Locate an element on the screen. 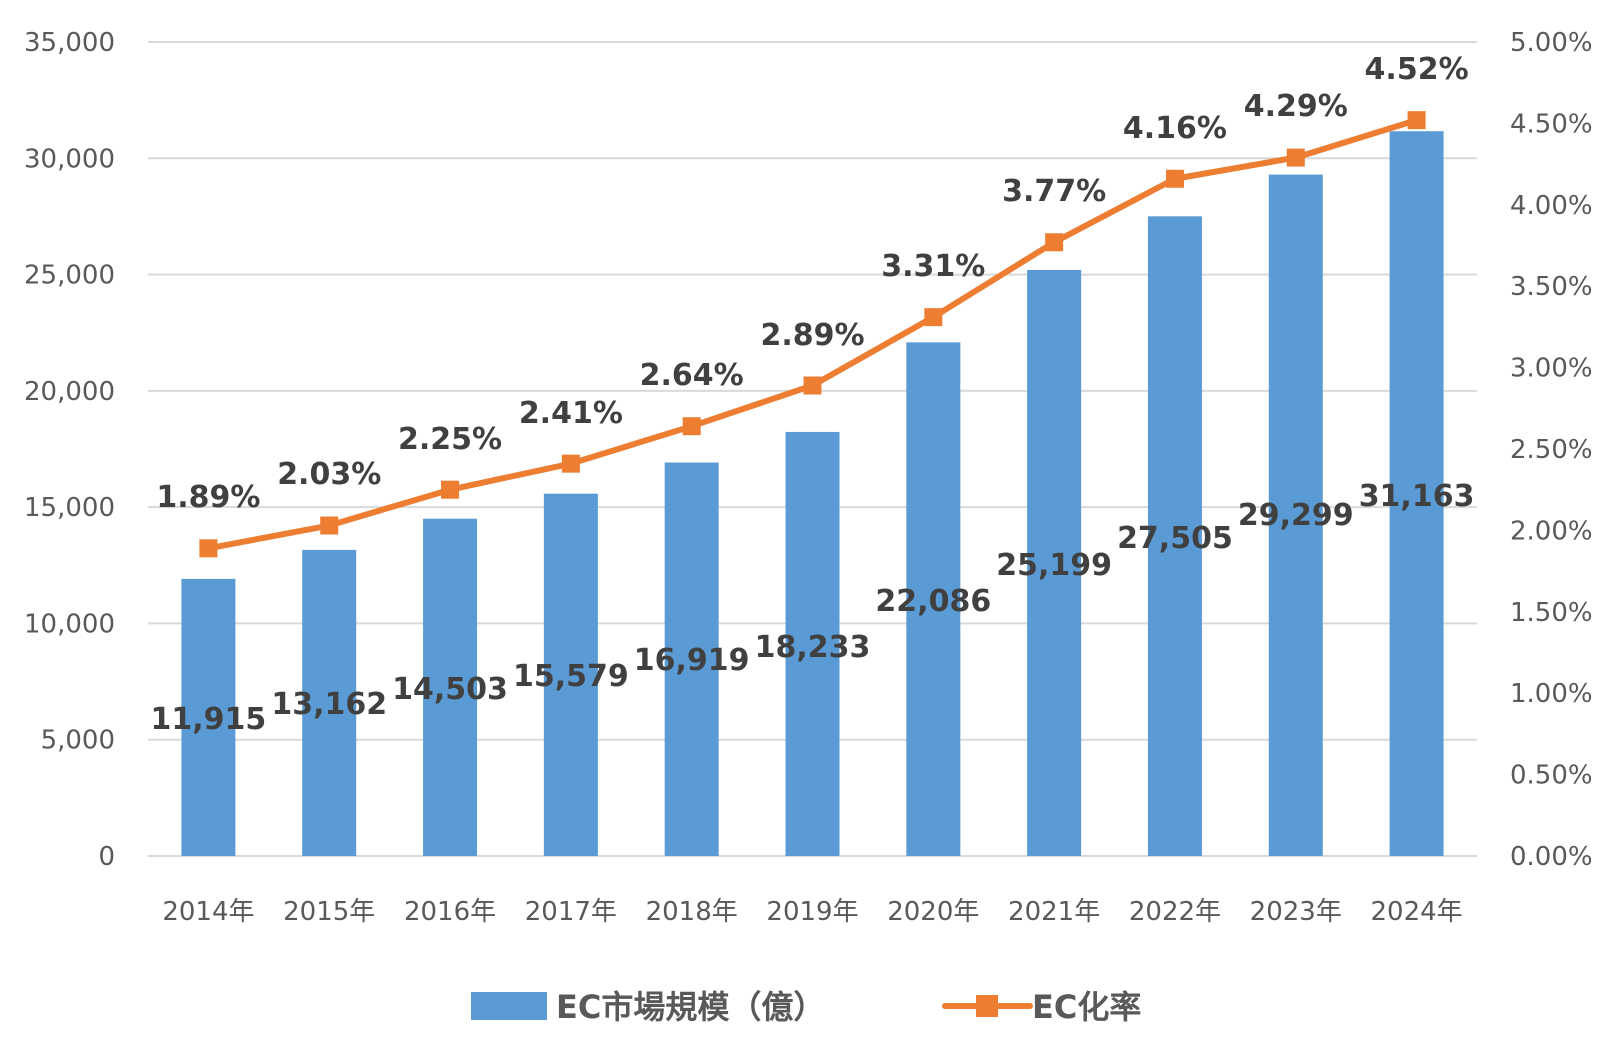 The width and height of the screenshot is (1620, 1041). bar-data-label: 13,162 is located at coordinates (329, 704).